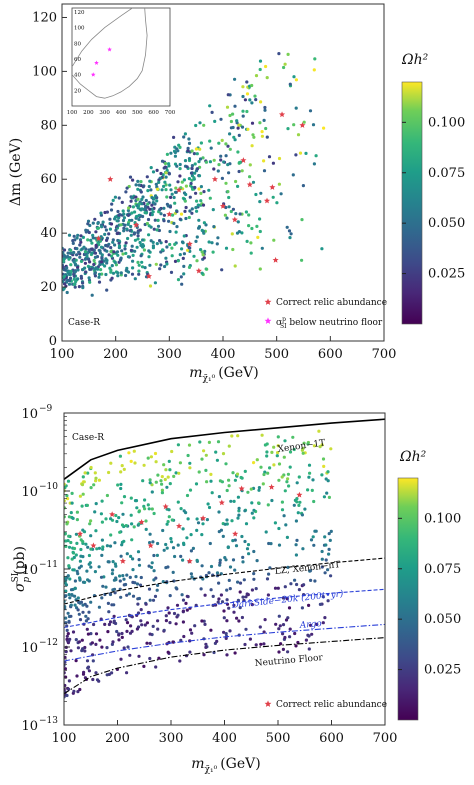 This screenshot has height=785, width=474. I want to click on p1-relic-star, so click(148, 276).